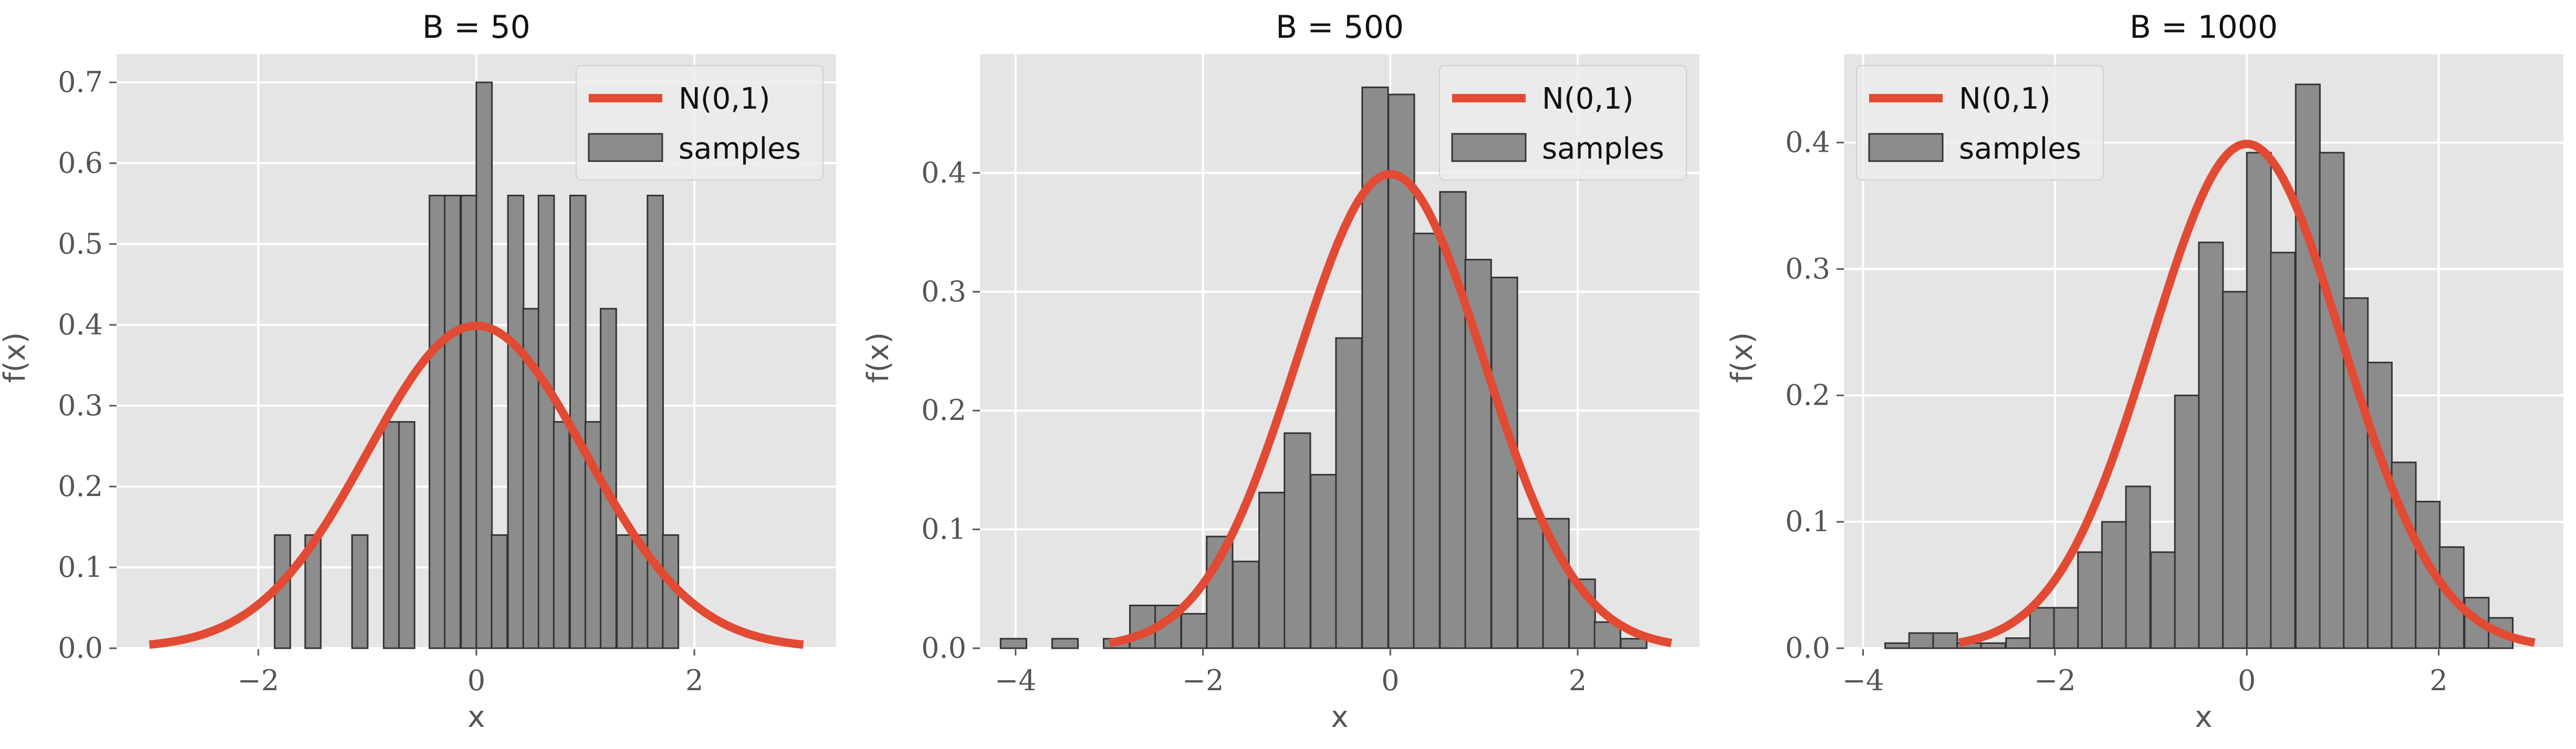 This screenshot has height=749, width=2576. I want to click on chart-title: B = 50, so click(476, 27).